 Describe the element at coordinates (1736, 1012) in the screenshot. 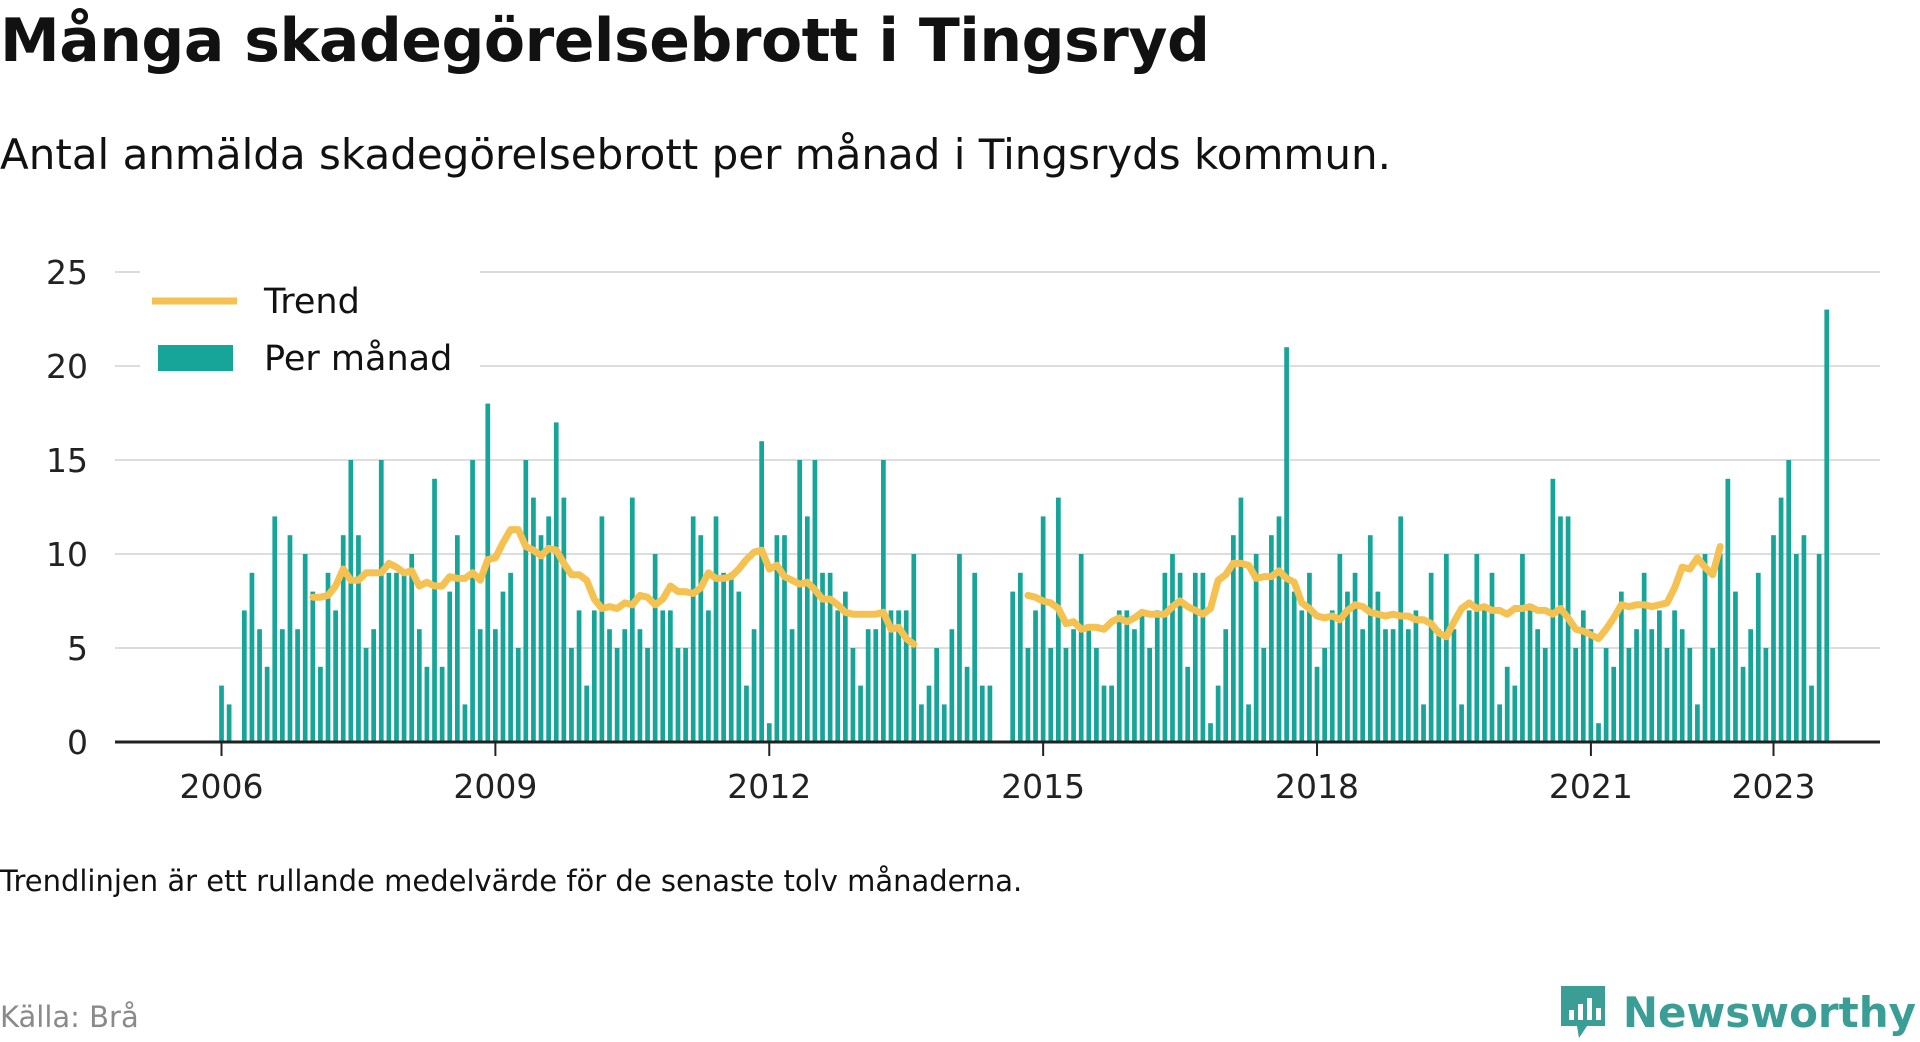

I see `brand-logo: Newsworthy` at that location.